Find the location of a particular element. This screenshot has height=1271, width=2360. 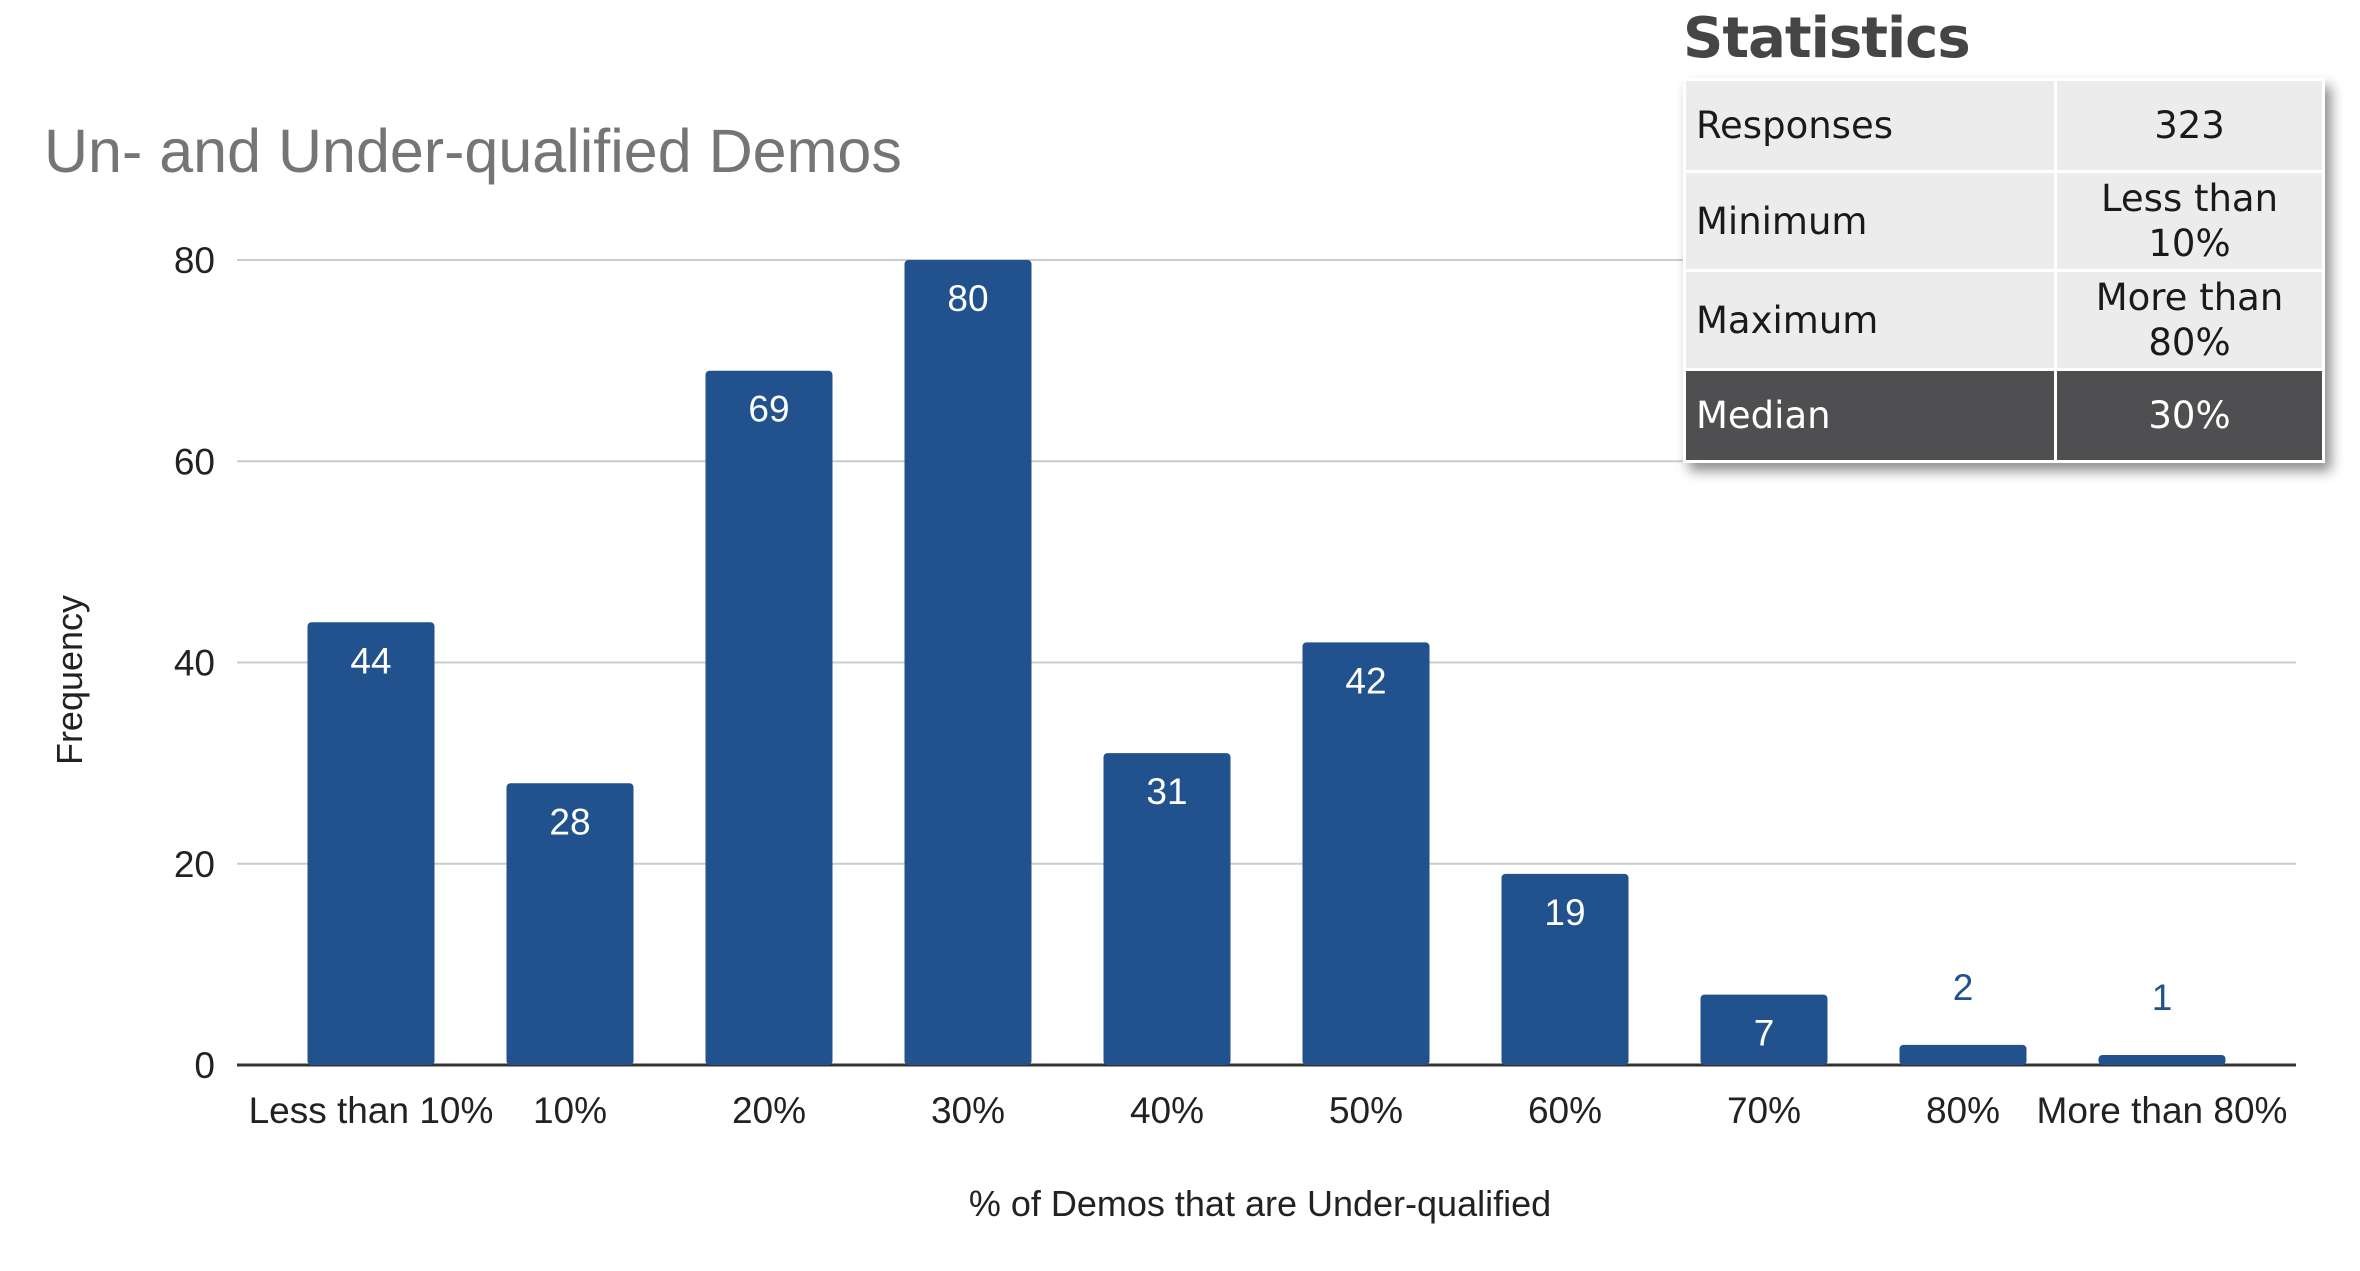

data-label: 31 is located at coordinates (1166, 791).